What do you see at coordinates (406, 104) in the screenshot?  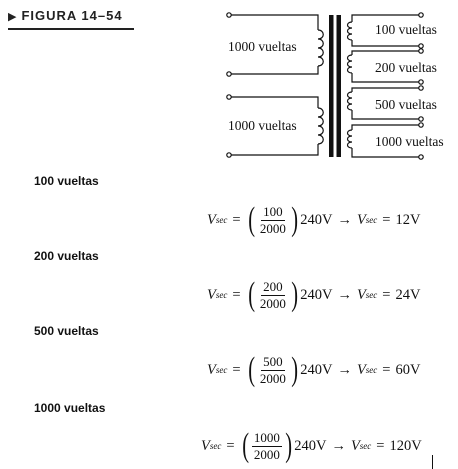 I see `secondary-winding-label-500: 500 vueltas` at bounding box center [406, 104].